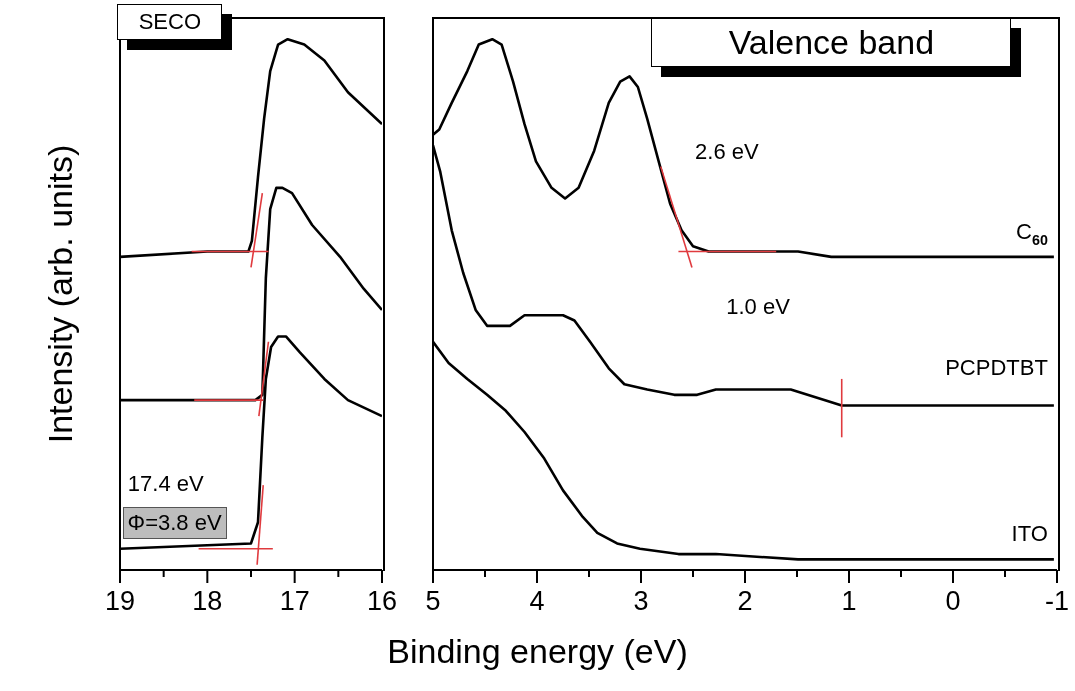  Describe the element at coordinates (1057, 601) in the screenshot. I see `x-tick-label: -1` at that location.